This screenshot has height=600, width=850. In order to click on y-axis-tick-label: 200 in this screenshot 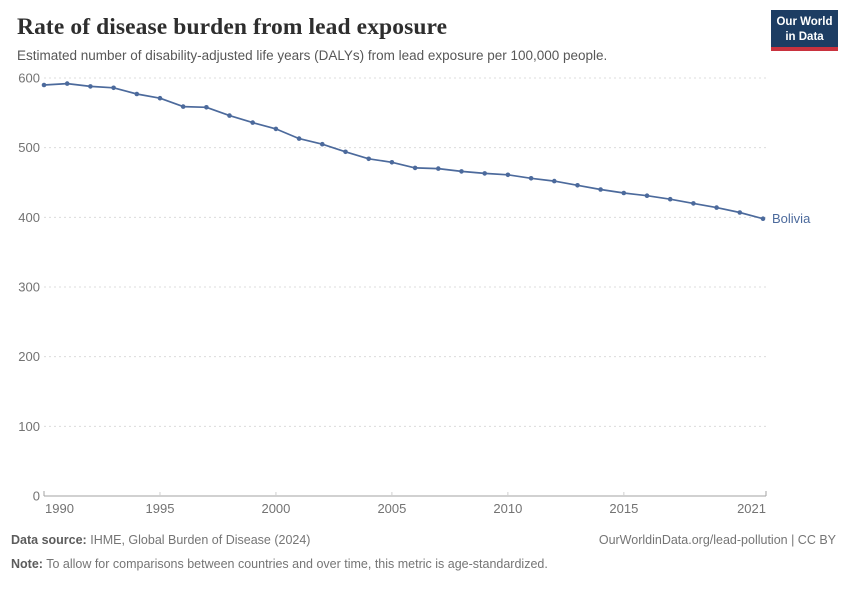, I will do `click(29, 356)`.